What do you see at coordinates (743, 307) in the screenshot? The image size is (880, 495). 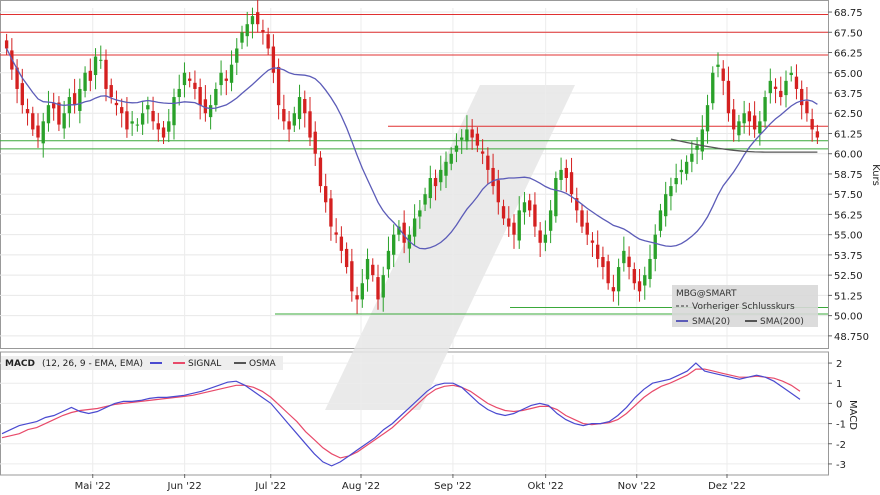 I see `legend-prevclose-label: Vorheriger Schlusskurs` at bounding box center [743, 307].